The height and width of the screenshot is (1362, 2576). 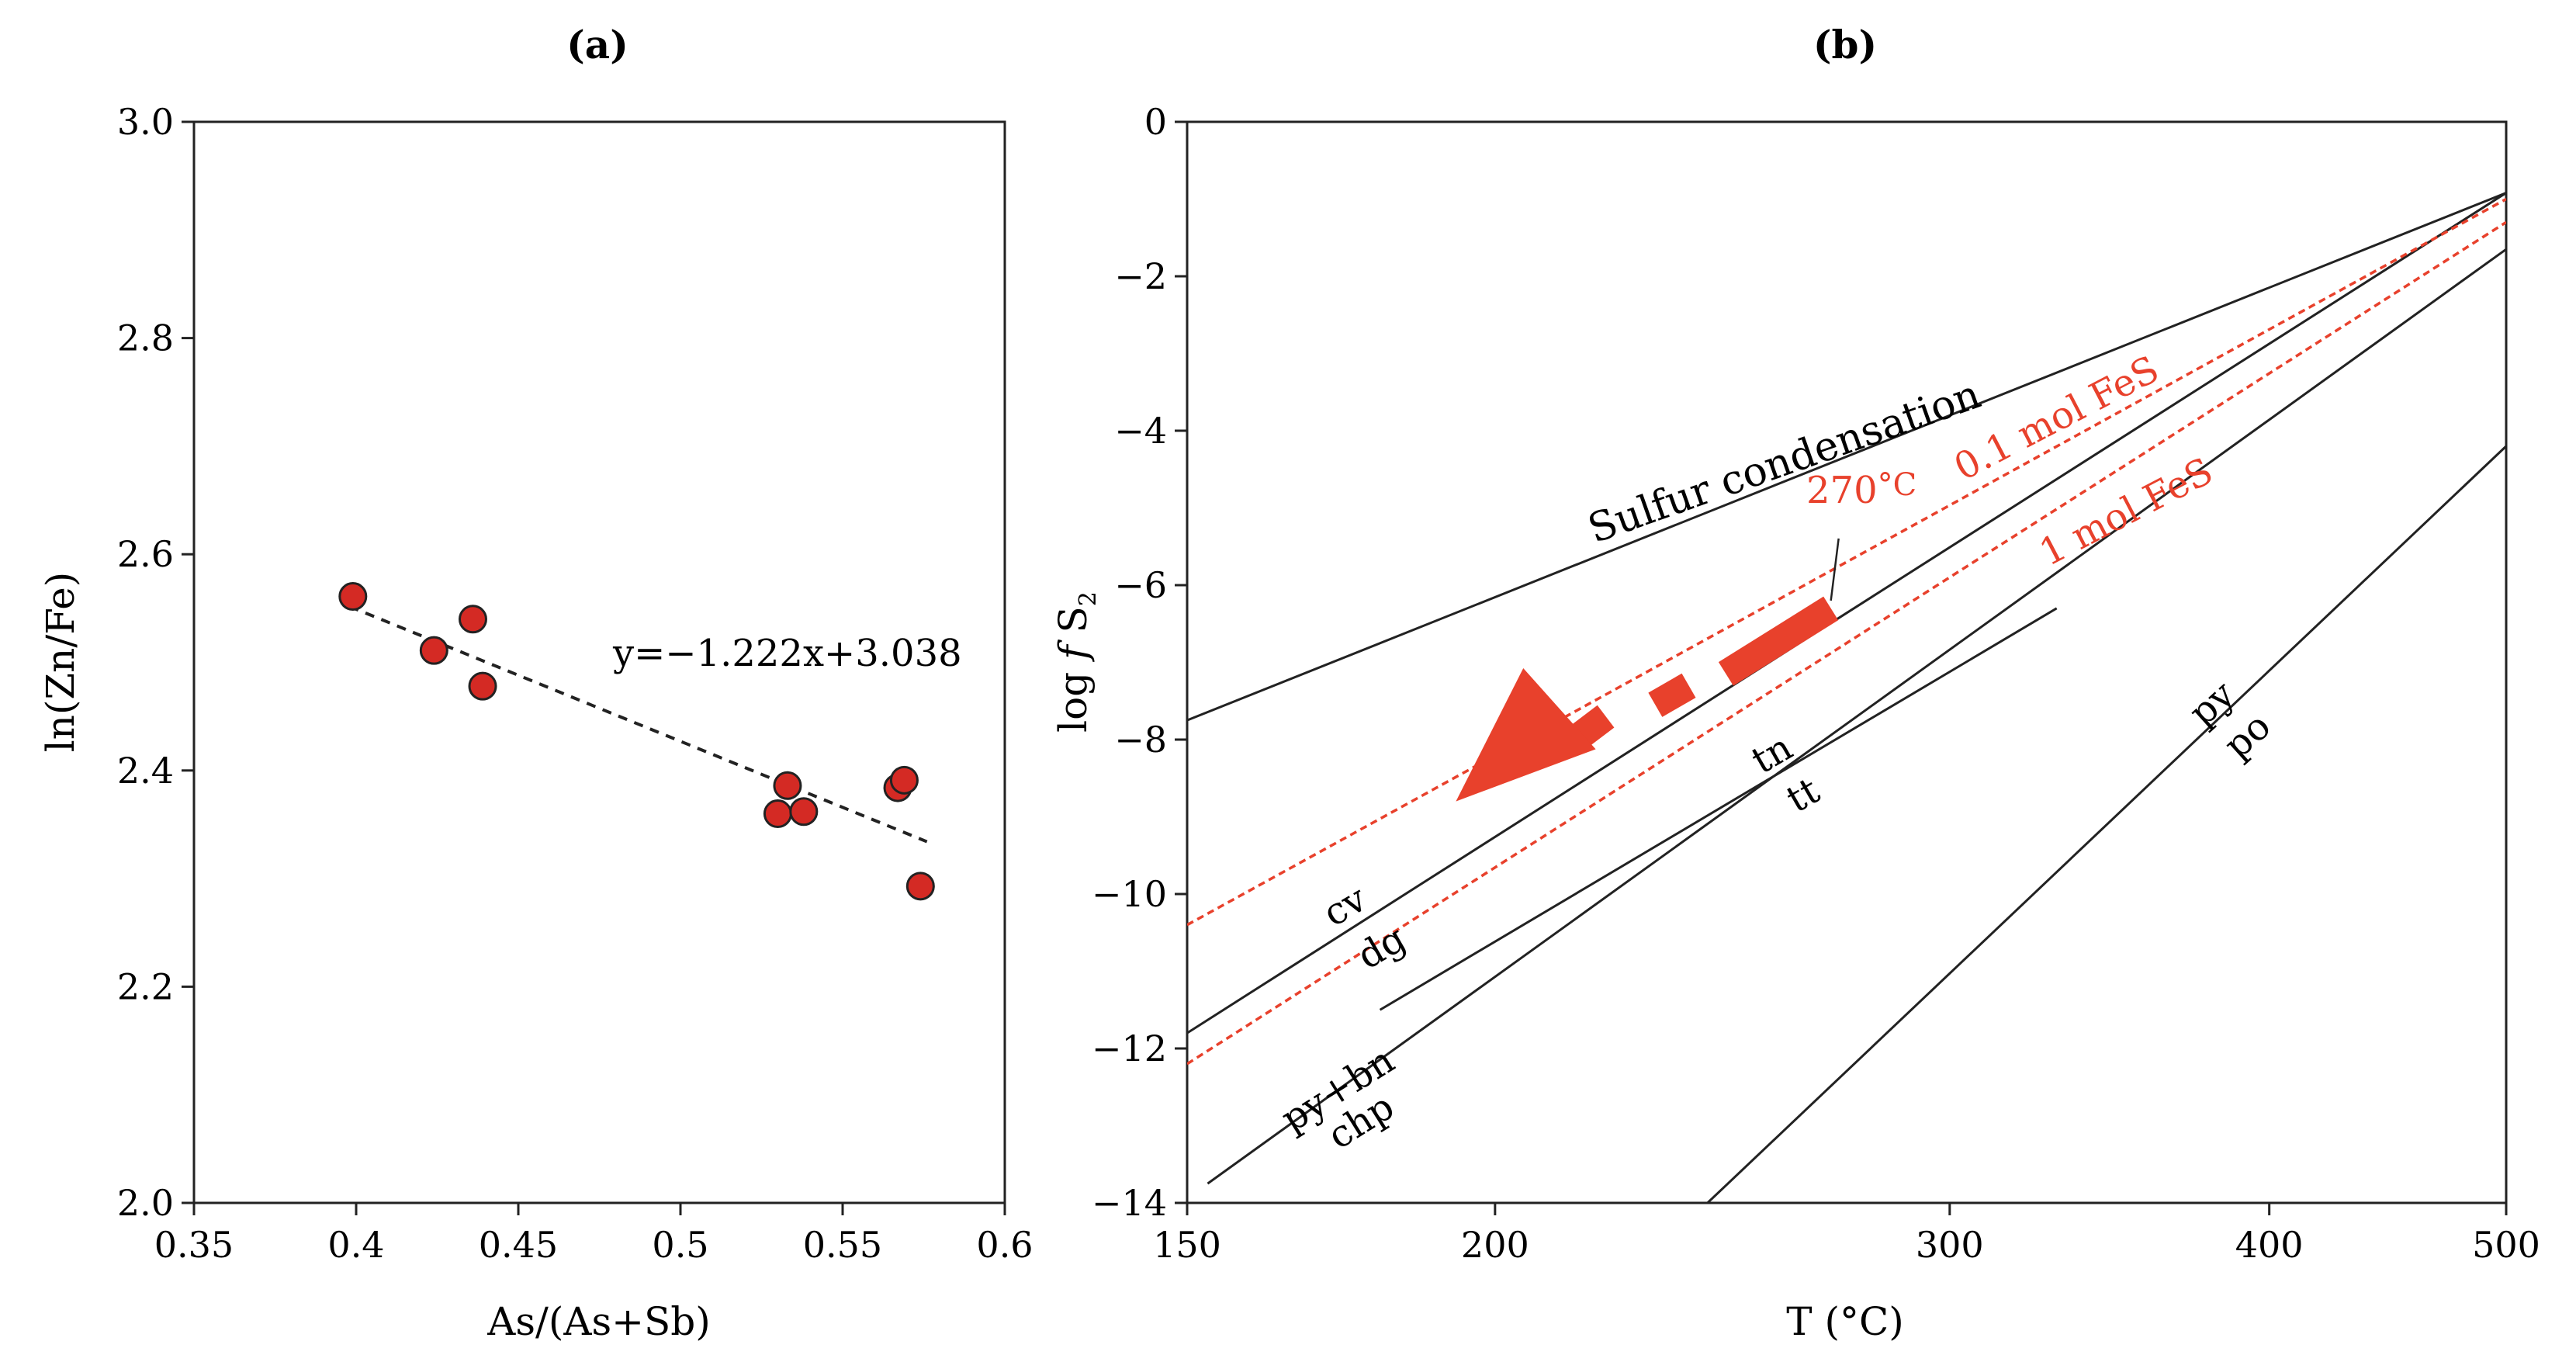 What do you see at coordinates (1845, 1321) in the screenshot?
I see `panel-b-x-axis-title: T (°C)` at bounding box center [1845, 1321].